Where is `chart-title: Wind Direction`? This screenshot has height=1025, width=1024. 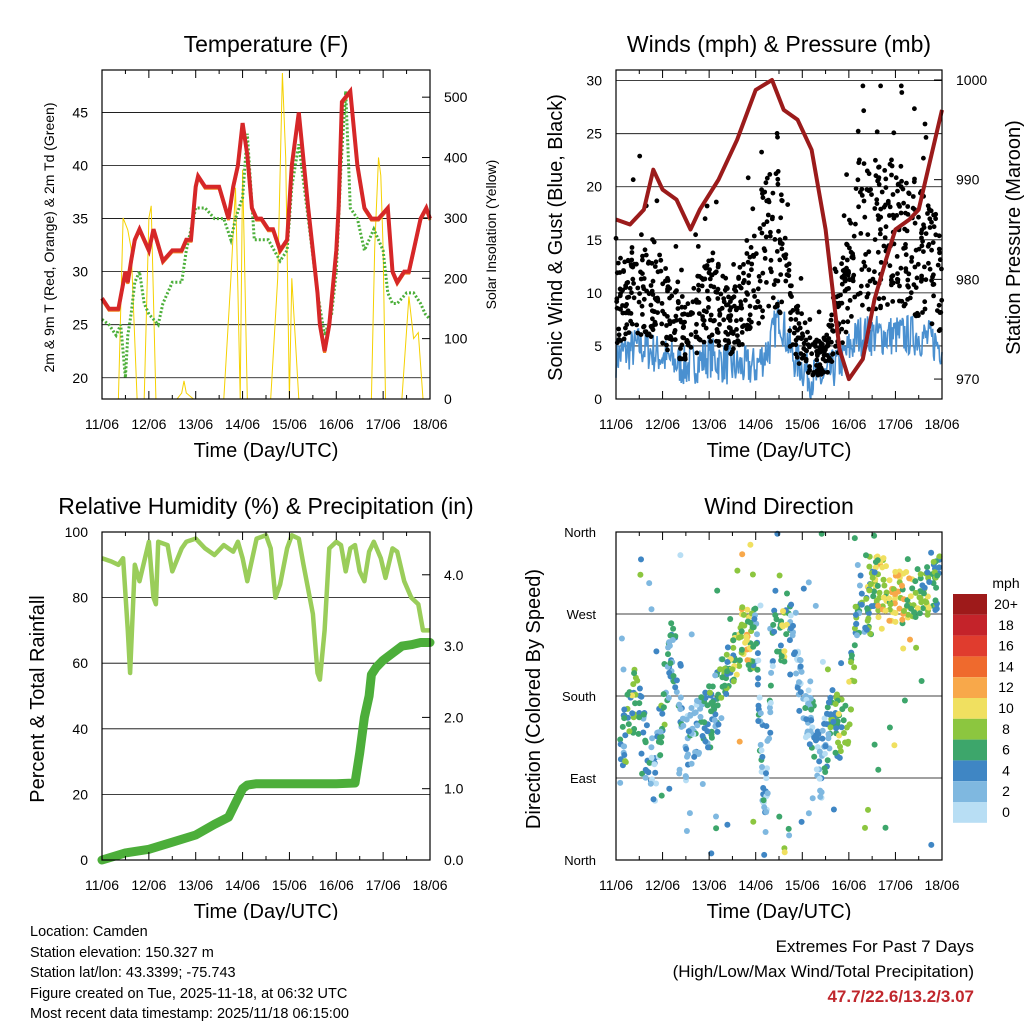
chart-title: Wind Direction is located at coordinates (779, 506).